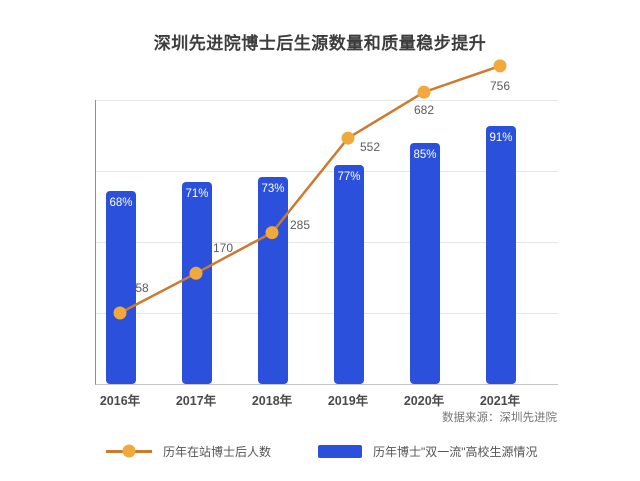 Image resolution: width=640 pixels, height=481 pixels. What do you see at coordinates (320, 43) in the screenshot?
I see `chart-title: 深圳先进院博士后生源数量和质量稳步提升` at bounding box center [320, 43].